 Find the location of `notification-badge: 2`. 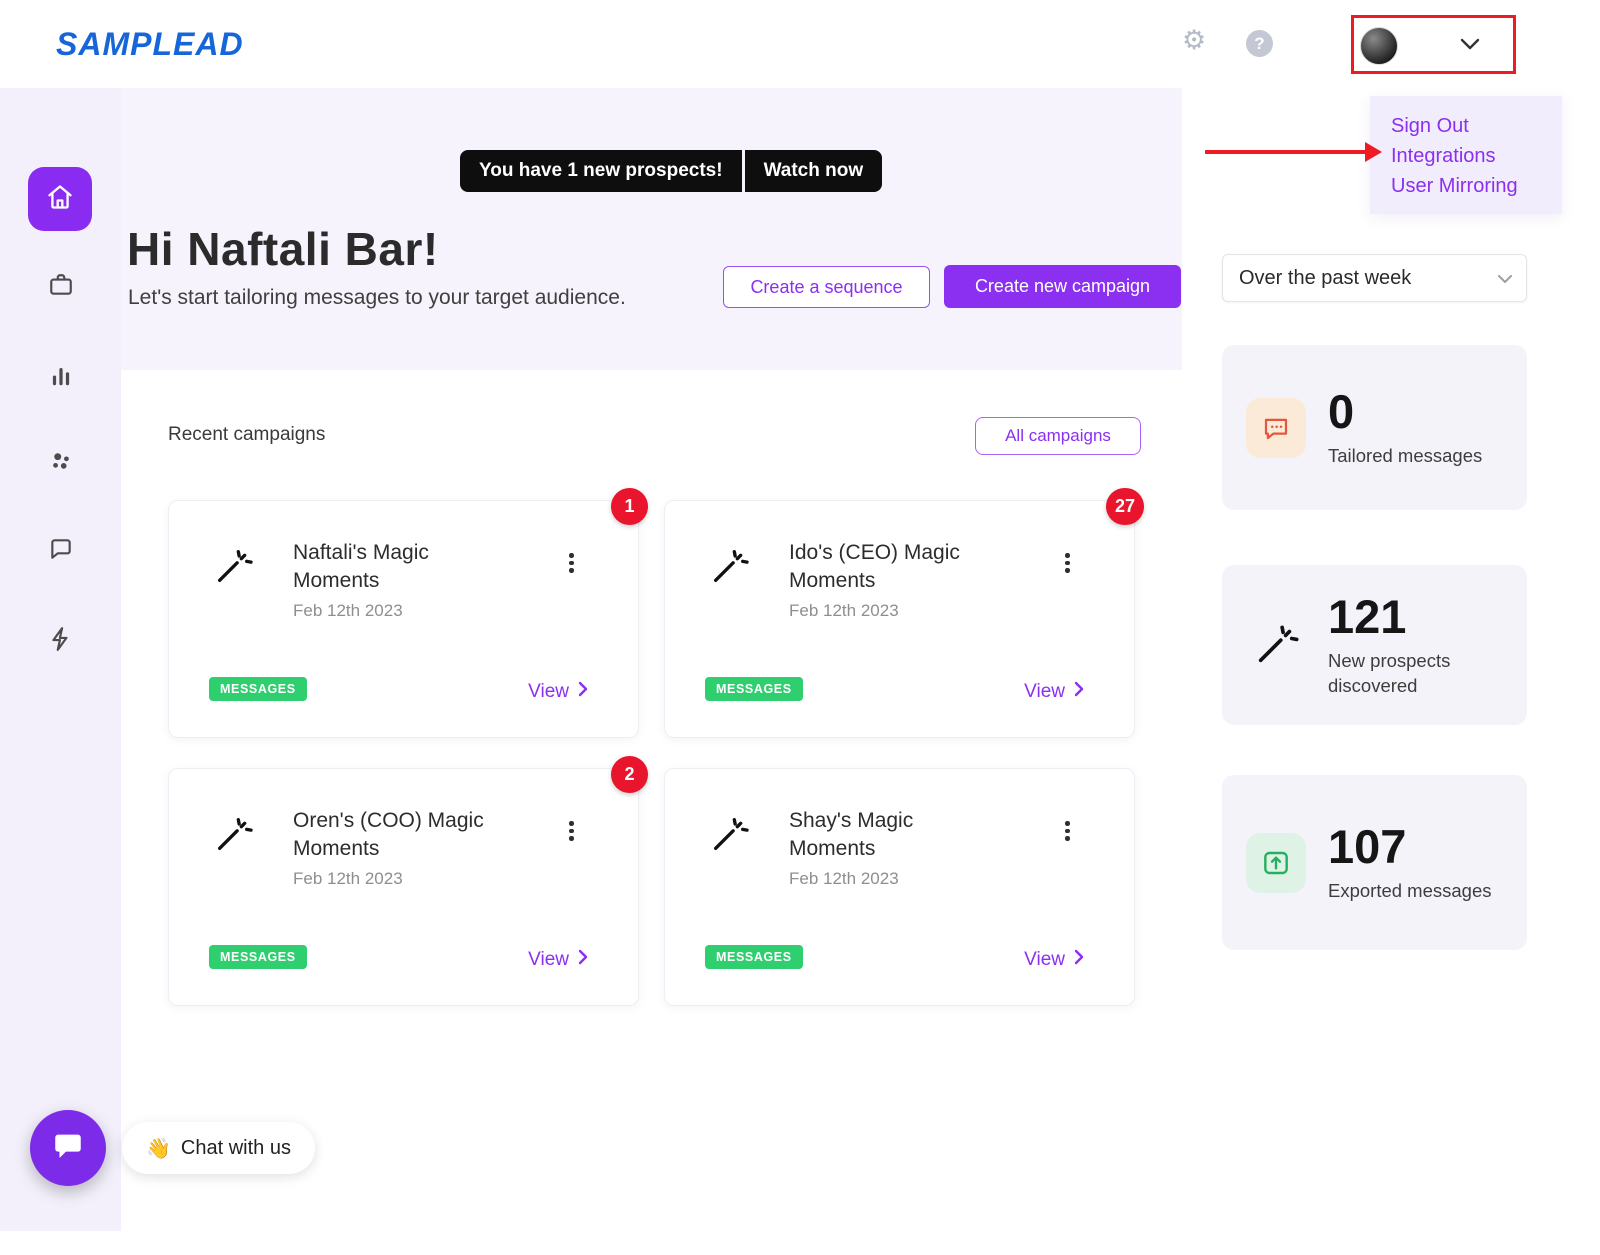

notification-badge: 2 is located at coordinates (629, 774).